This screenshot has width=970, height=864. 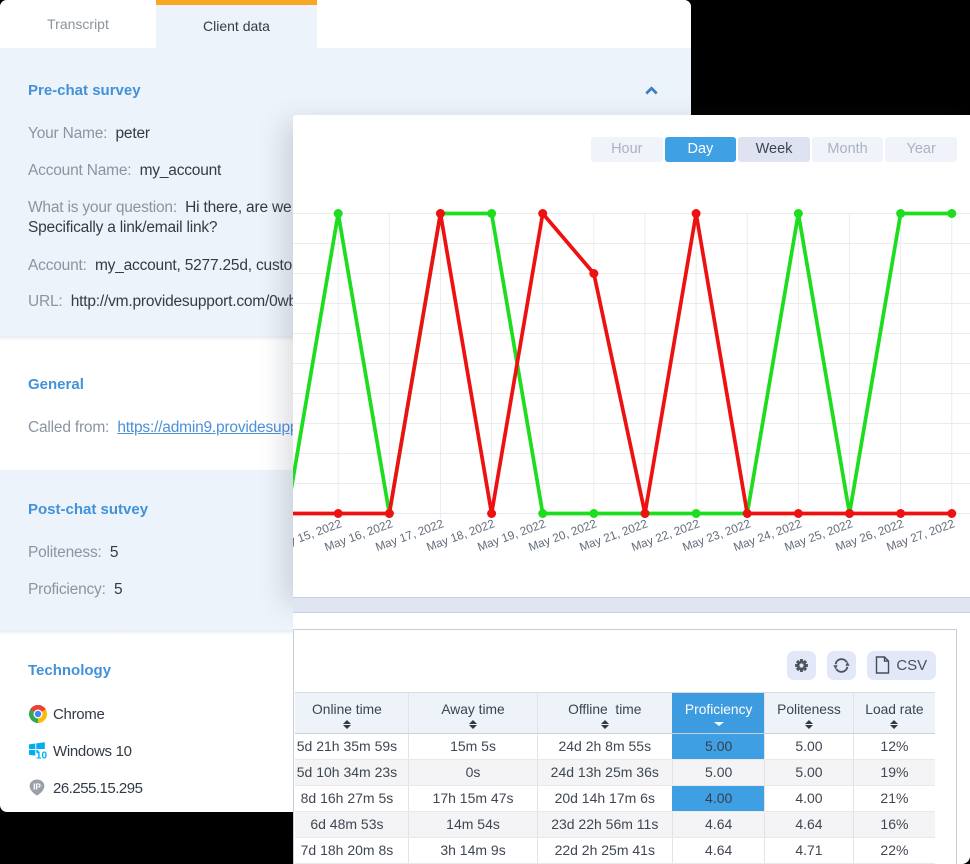 I want to click on svg-text: IP, so click(x=37, y=786).